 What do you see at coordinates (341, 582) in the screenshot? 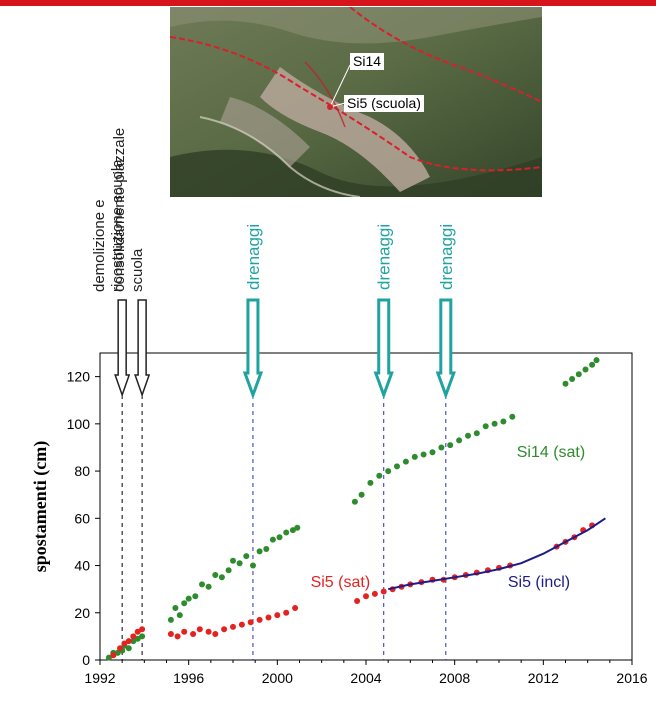
I see `series-label-1: Si5 (sat)` at bounding box center [341, 582].